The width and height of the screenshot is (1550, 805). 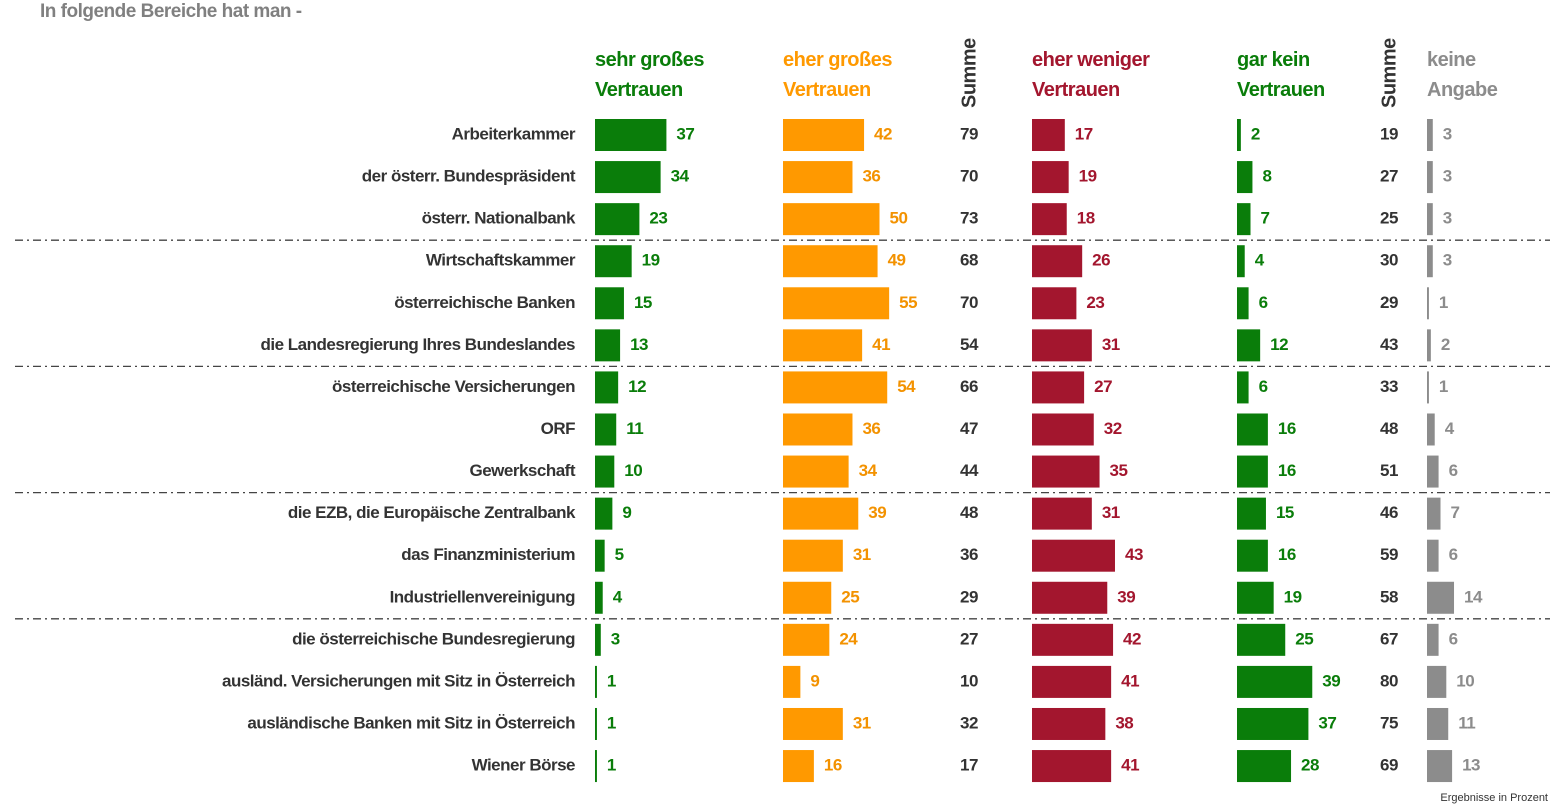 What do you see at coordinates (514, 133) in the screenshot?
I see `row-label: Arbeiterkammer` at bounding box center [514, 133].